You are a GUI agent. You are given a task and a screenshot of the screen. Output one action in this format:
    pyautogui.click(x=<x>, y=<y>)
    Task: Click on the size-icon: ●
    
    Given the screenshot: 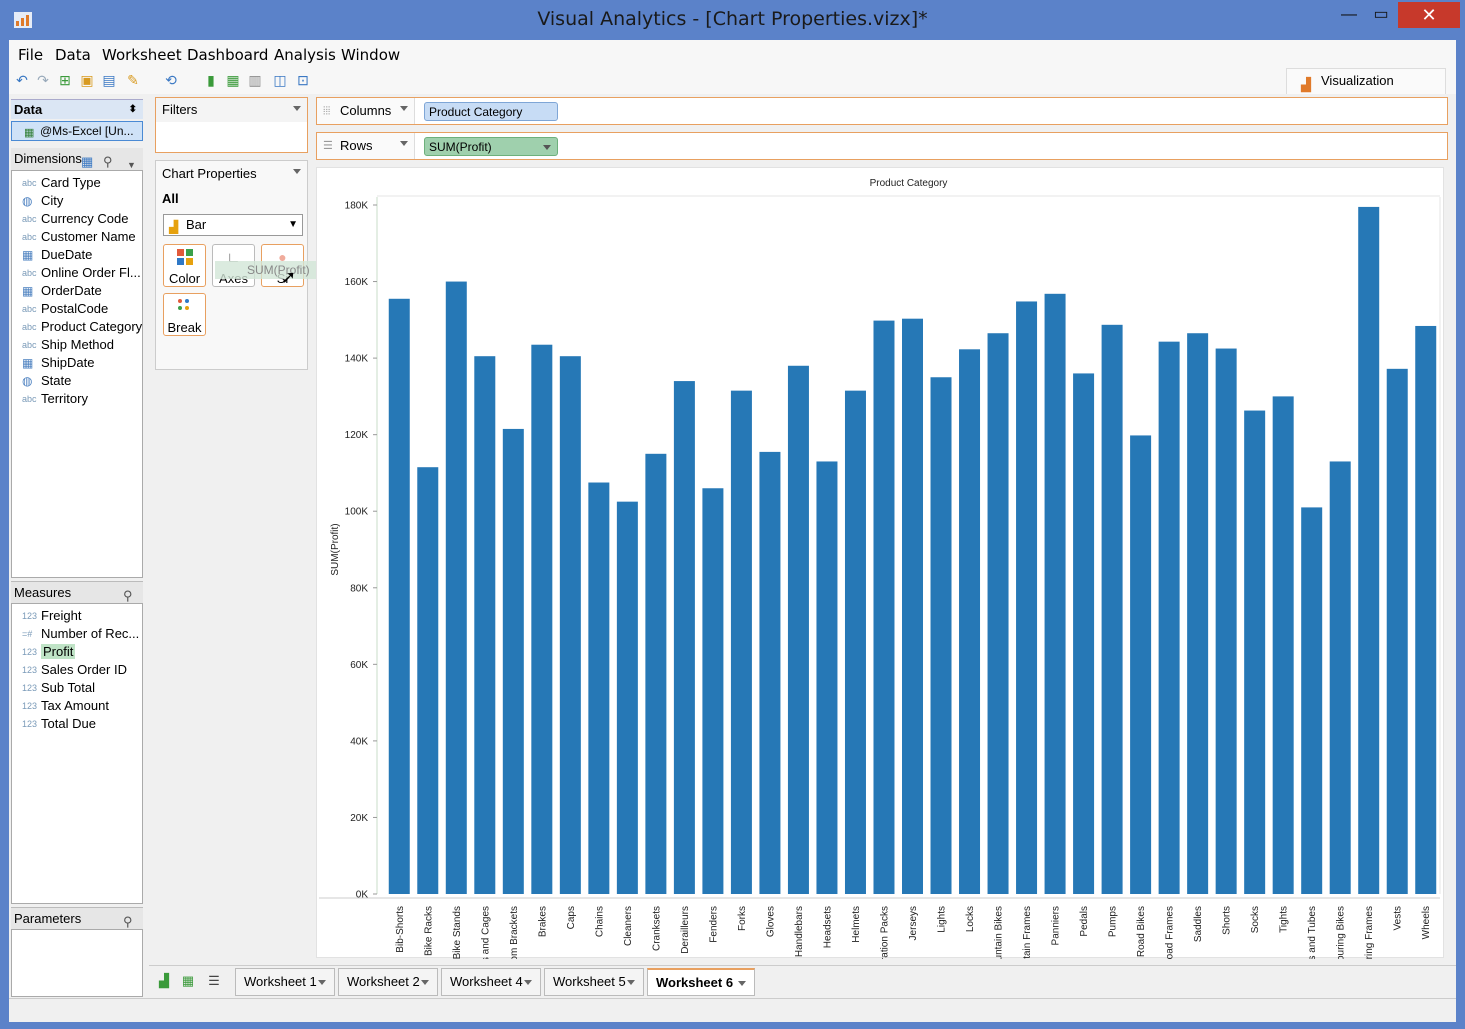 What is the action you would take?
    pyautogui.click(x=282, y=257)
    